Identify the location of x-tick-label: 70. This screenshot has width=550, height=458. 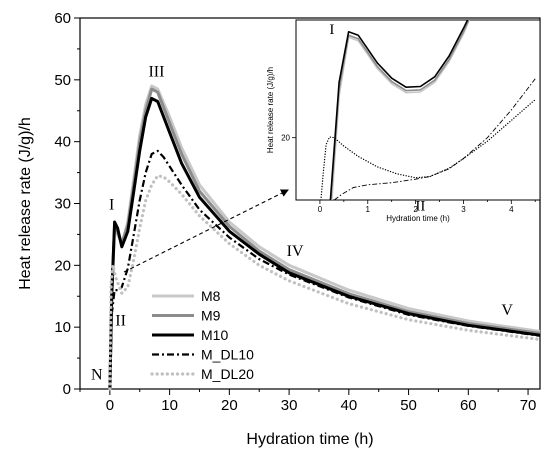
(528, 405).